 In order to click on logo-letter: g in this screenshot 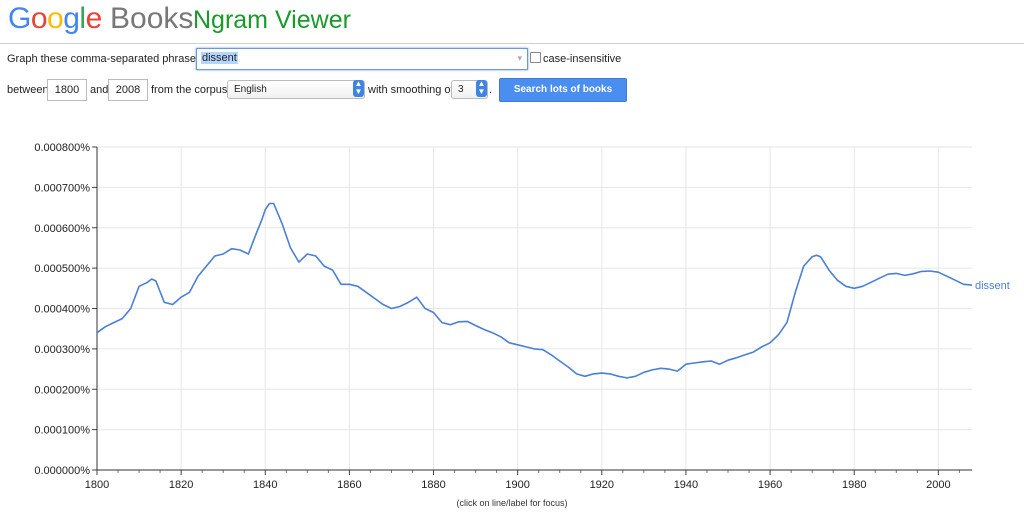, I will do `click(71, 18)`.